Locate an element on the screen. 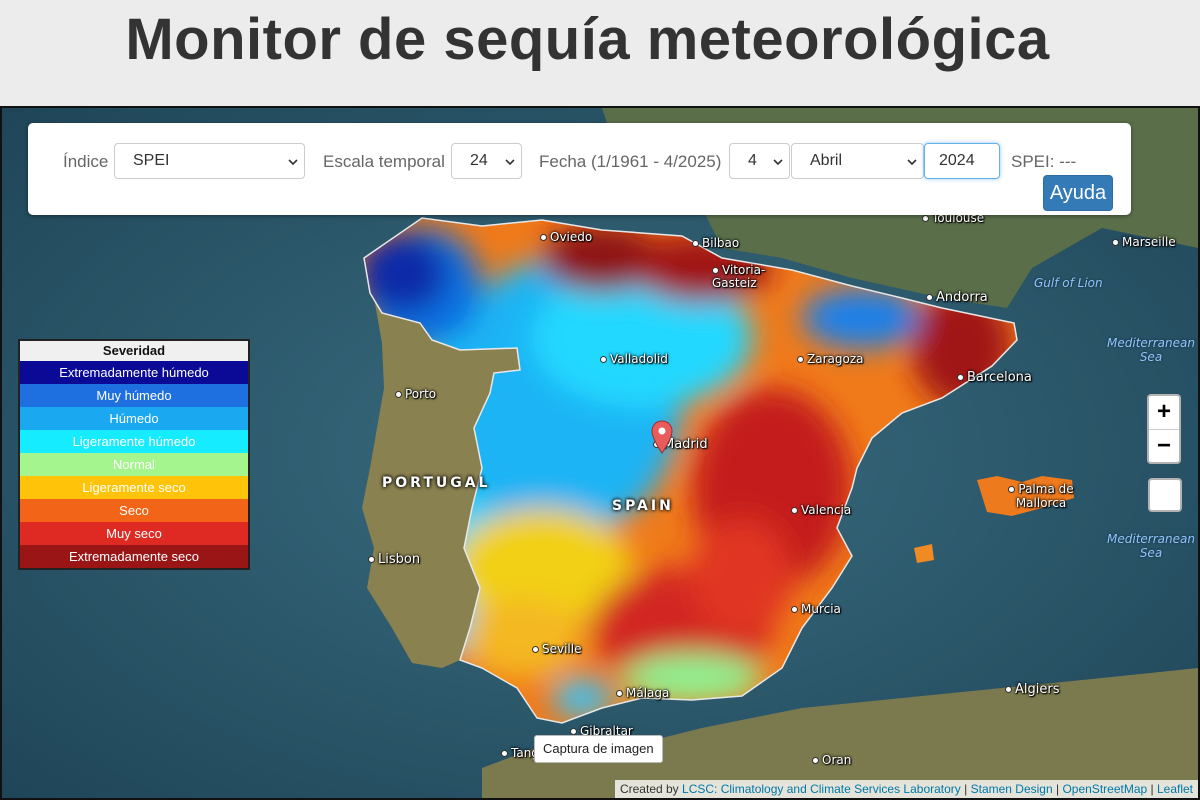  portugal-land is located at coordinates (441, 463).